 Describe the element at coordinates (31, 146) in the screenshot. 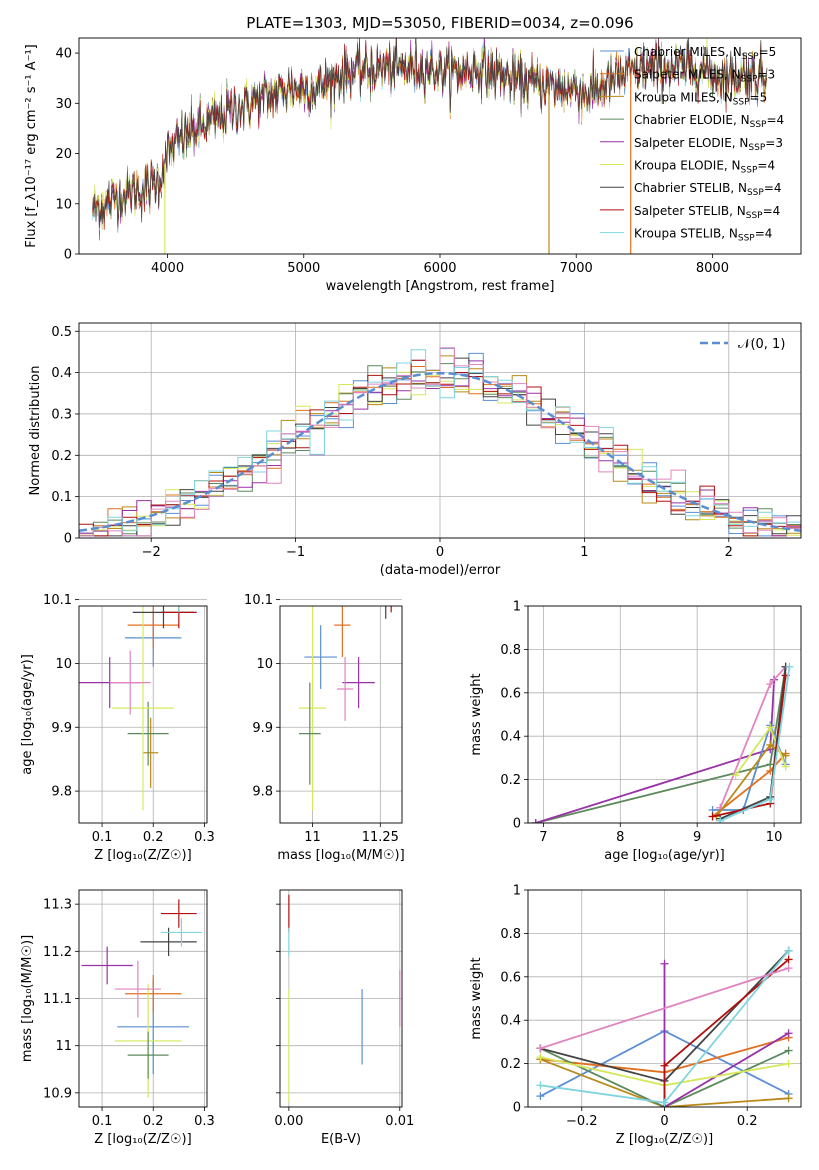

I see `y-axis-label: Flux [f_λ10⁻¹⁷ erg cm⁻² s⁻¹ A⁻¹]` at that location.